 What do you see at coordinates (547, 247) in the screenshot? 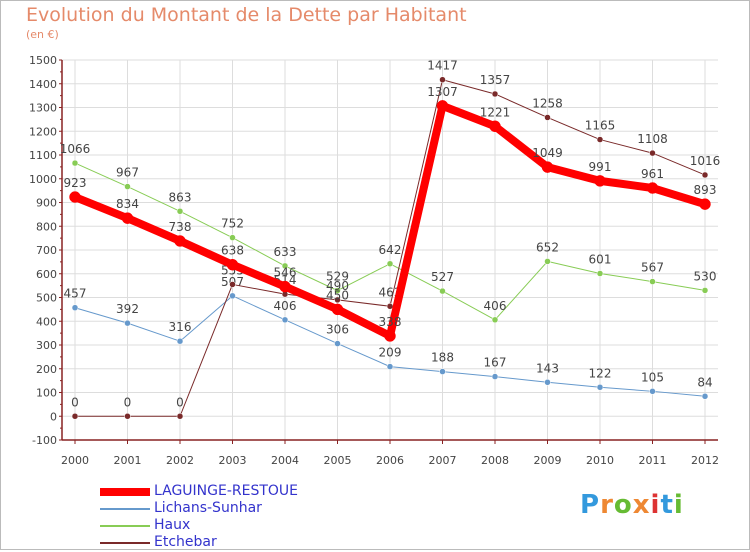
I see `data-label: 652` at bounding box center [547, 247].